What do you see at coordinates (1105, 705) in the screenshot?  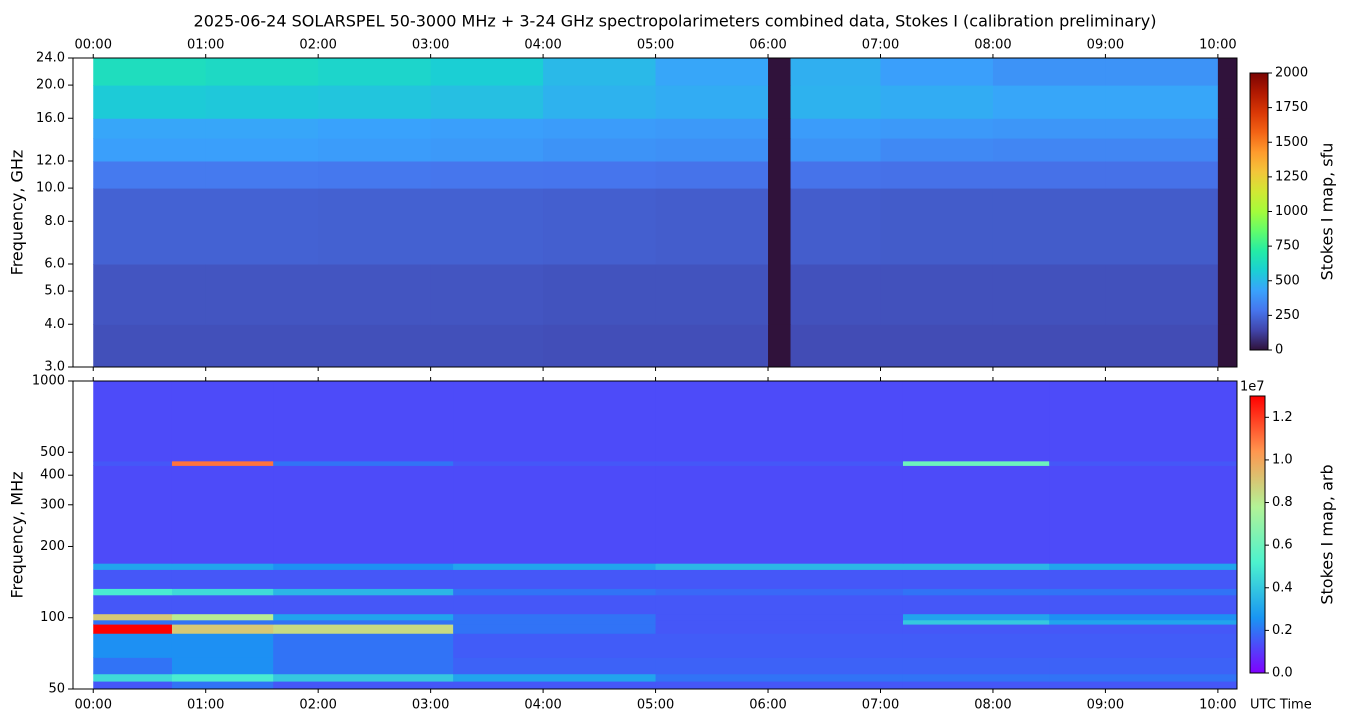 I see `x-tick-label: 09:00` at bounding box center [1105, 705].